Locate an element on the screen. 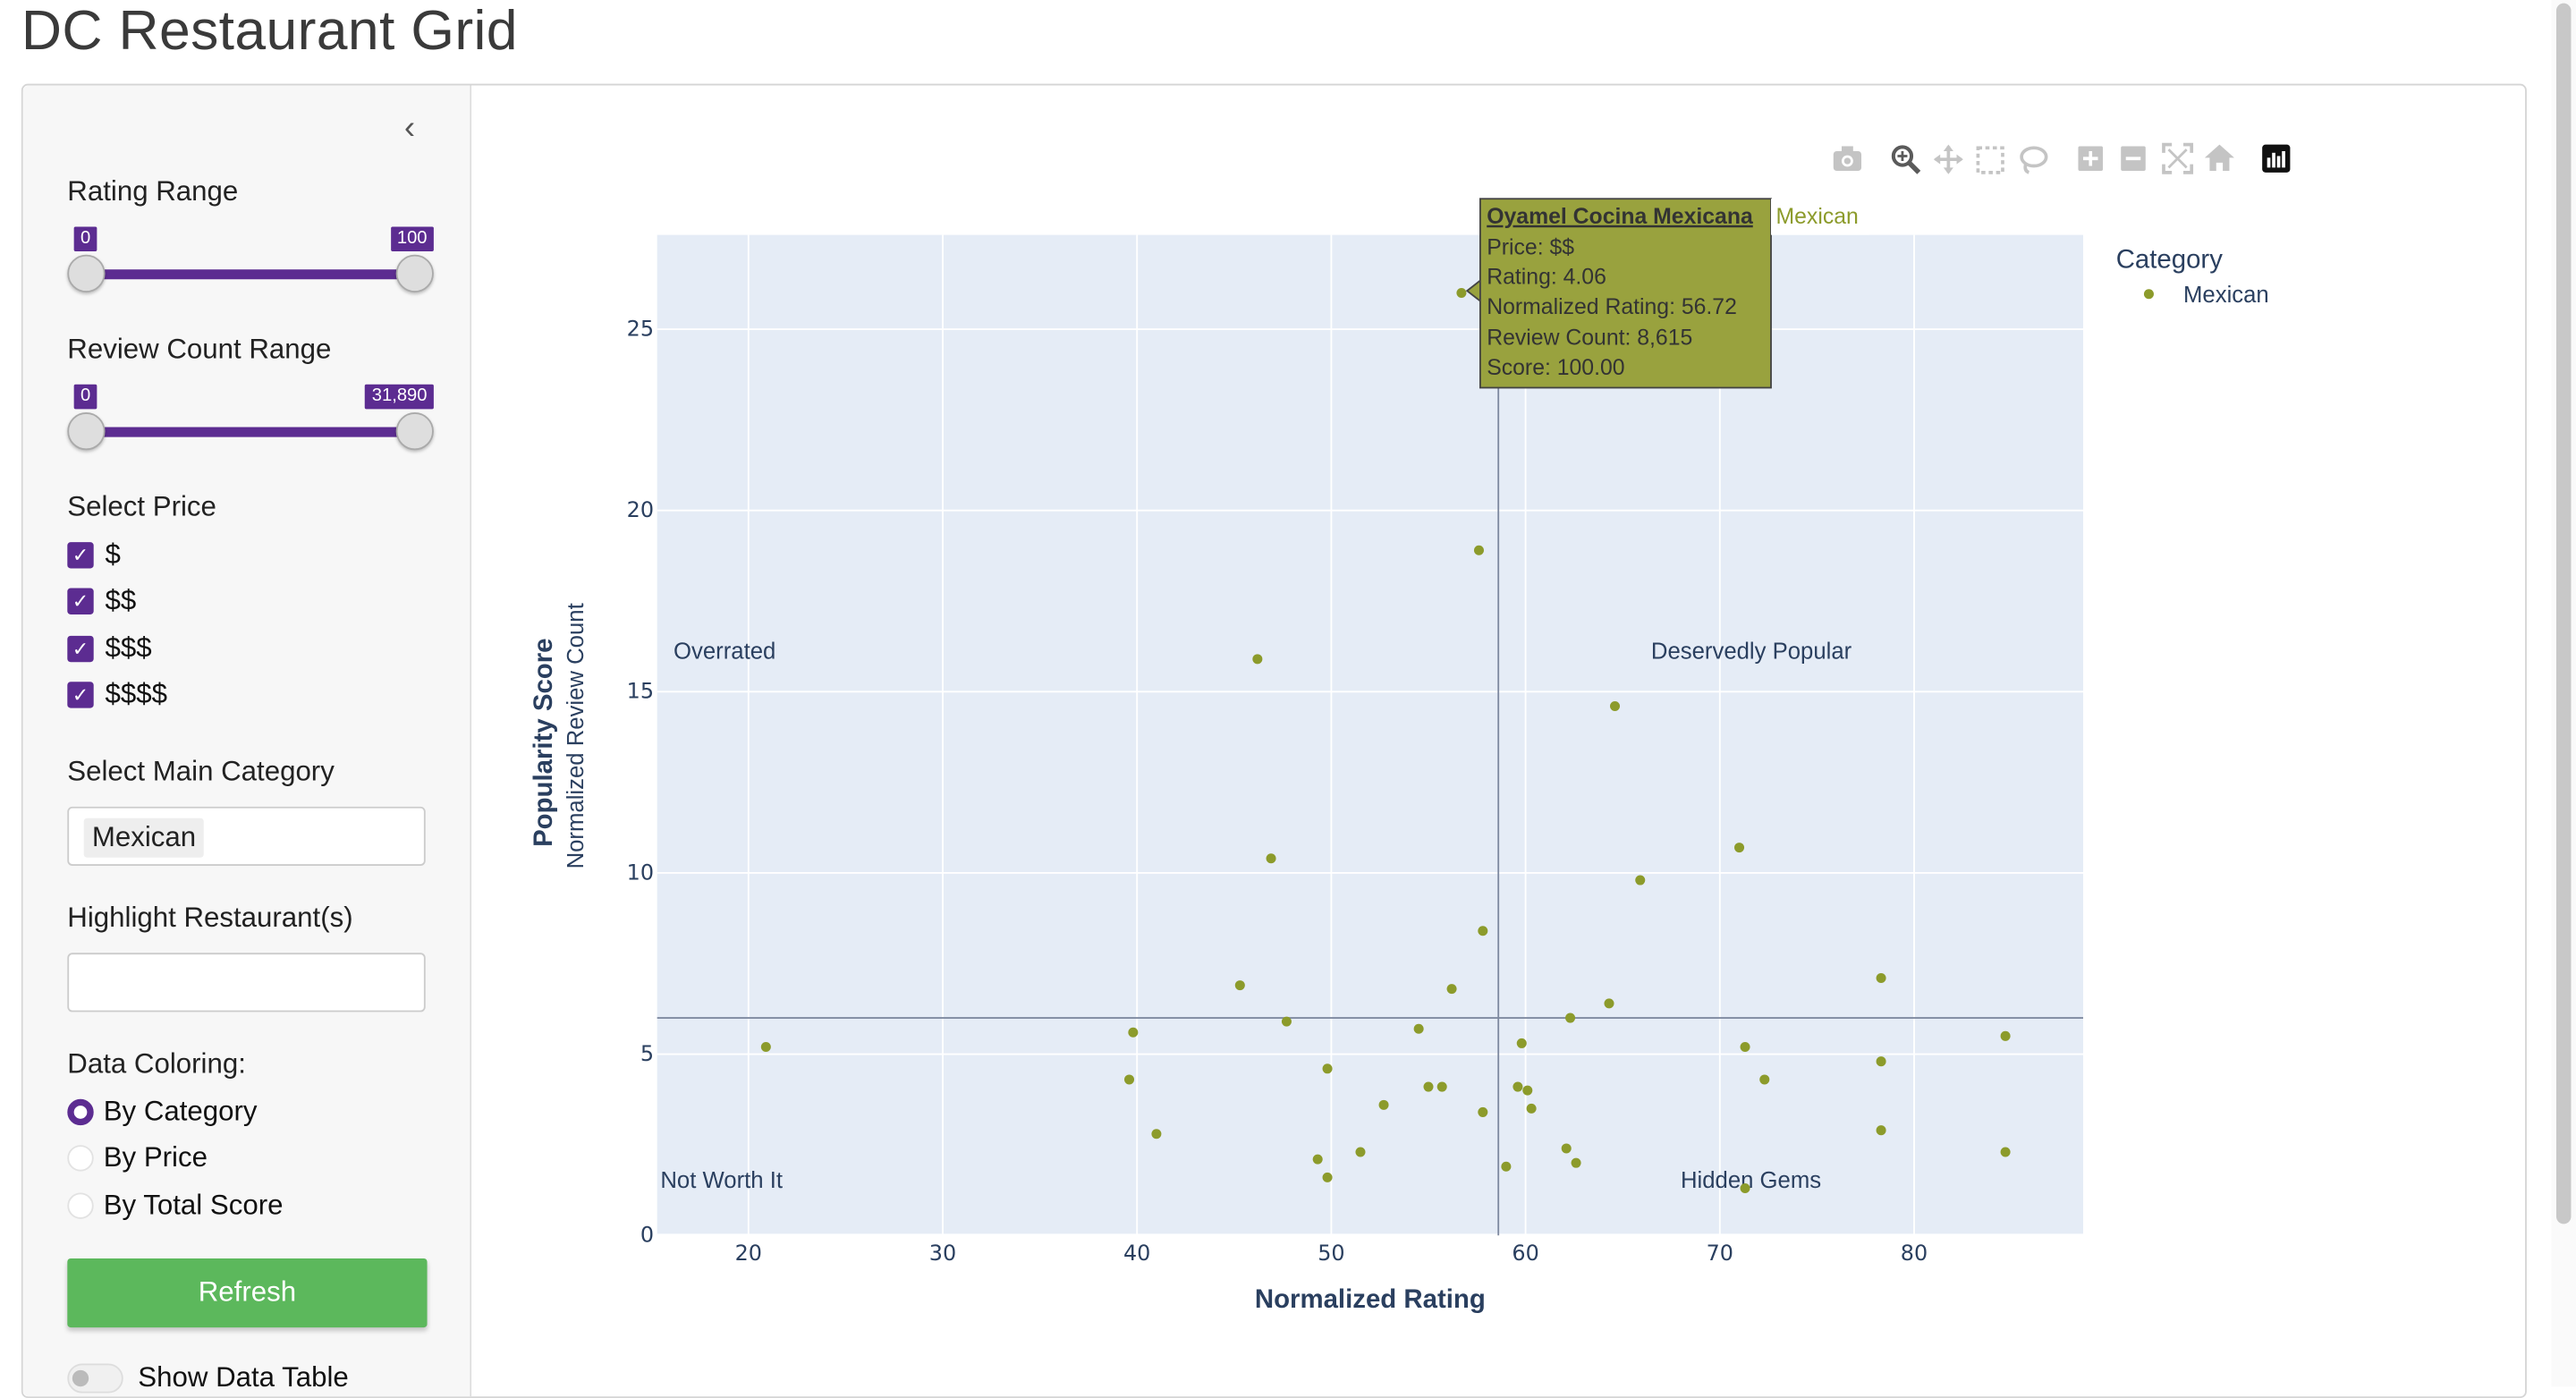  rating-range-slider: 0 100 is located at coordinates (250, 259).